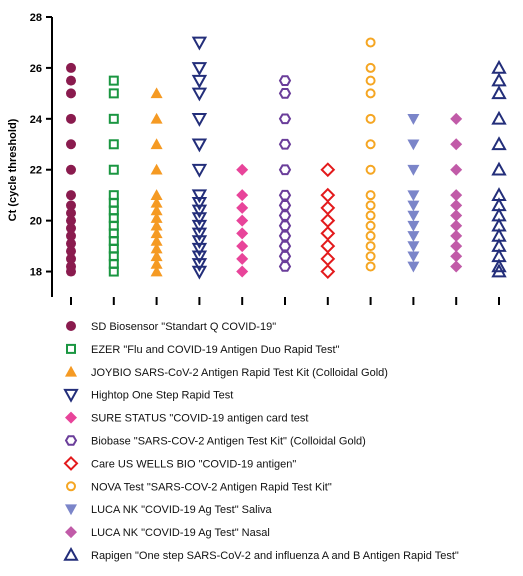  What do you see at coordinates (36, 18) in the screenshot?
I see `y-tick-label: 28` at bounding box center [36, 18].